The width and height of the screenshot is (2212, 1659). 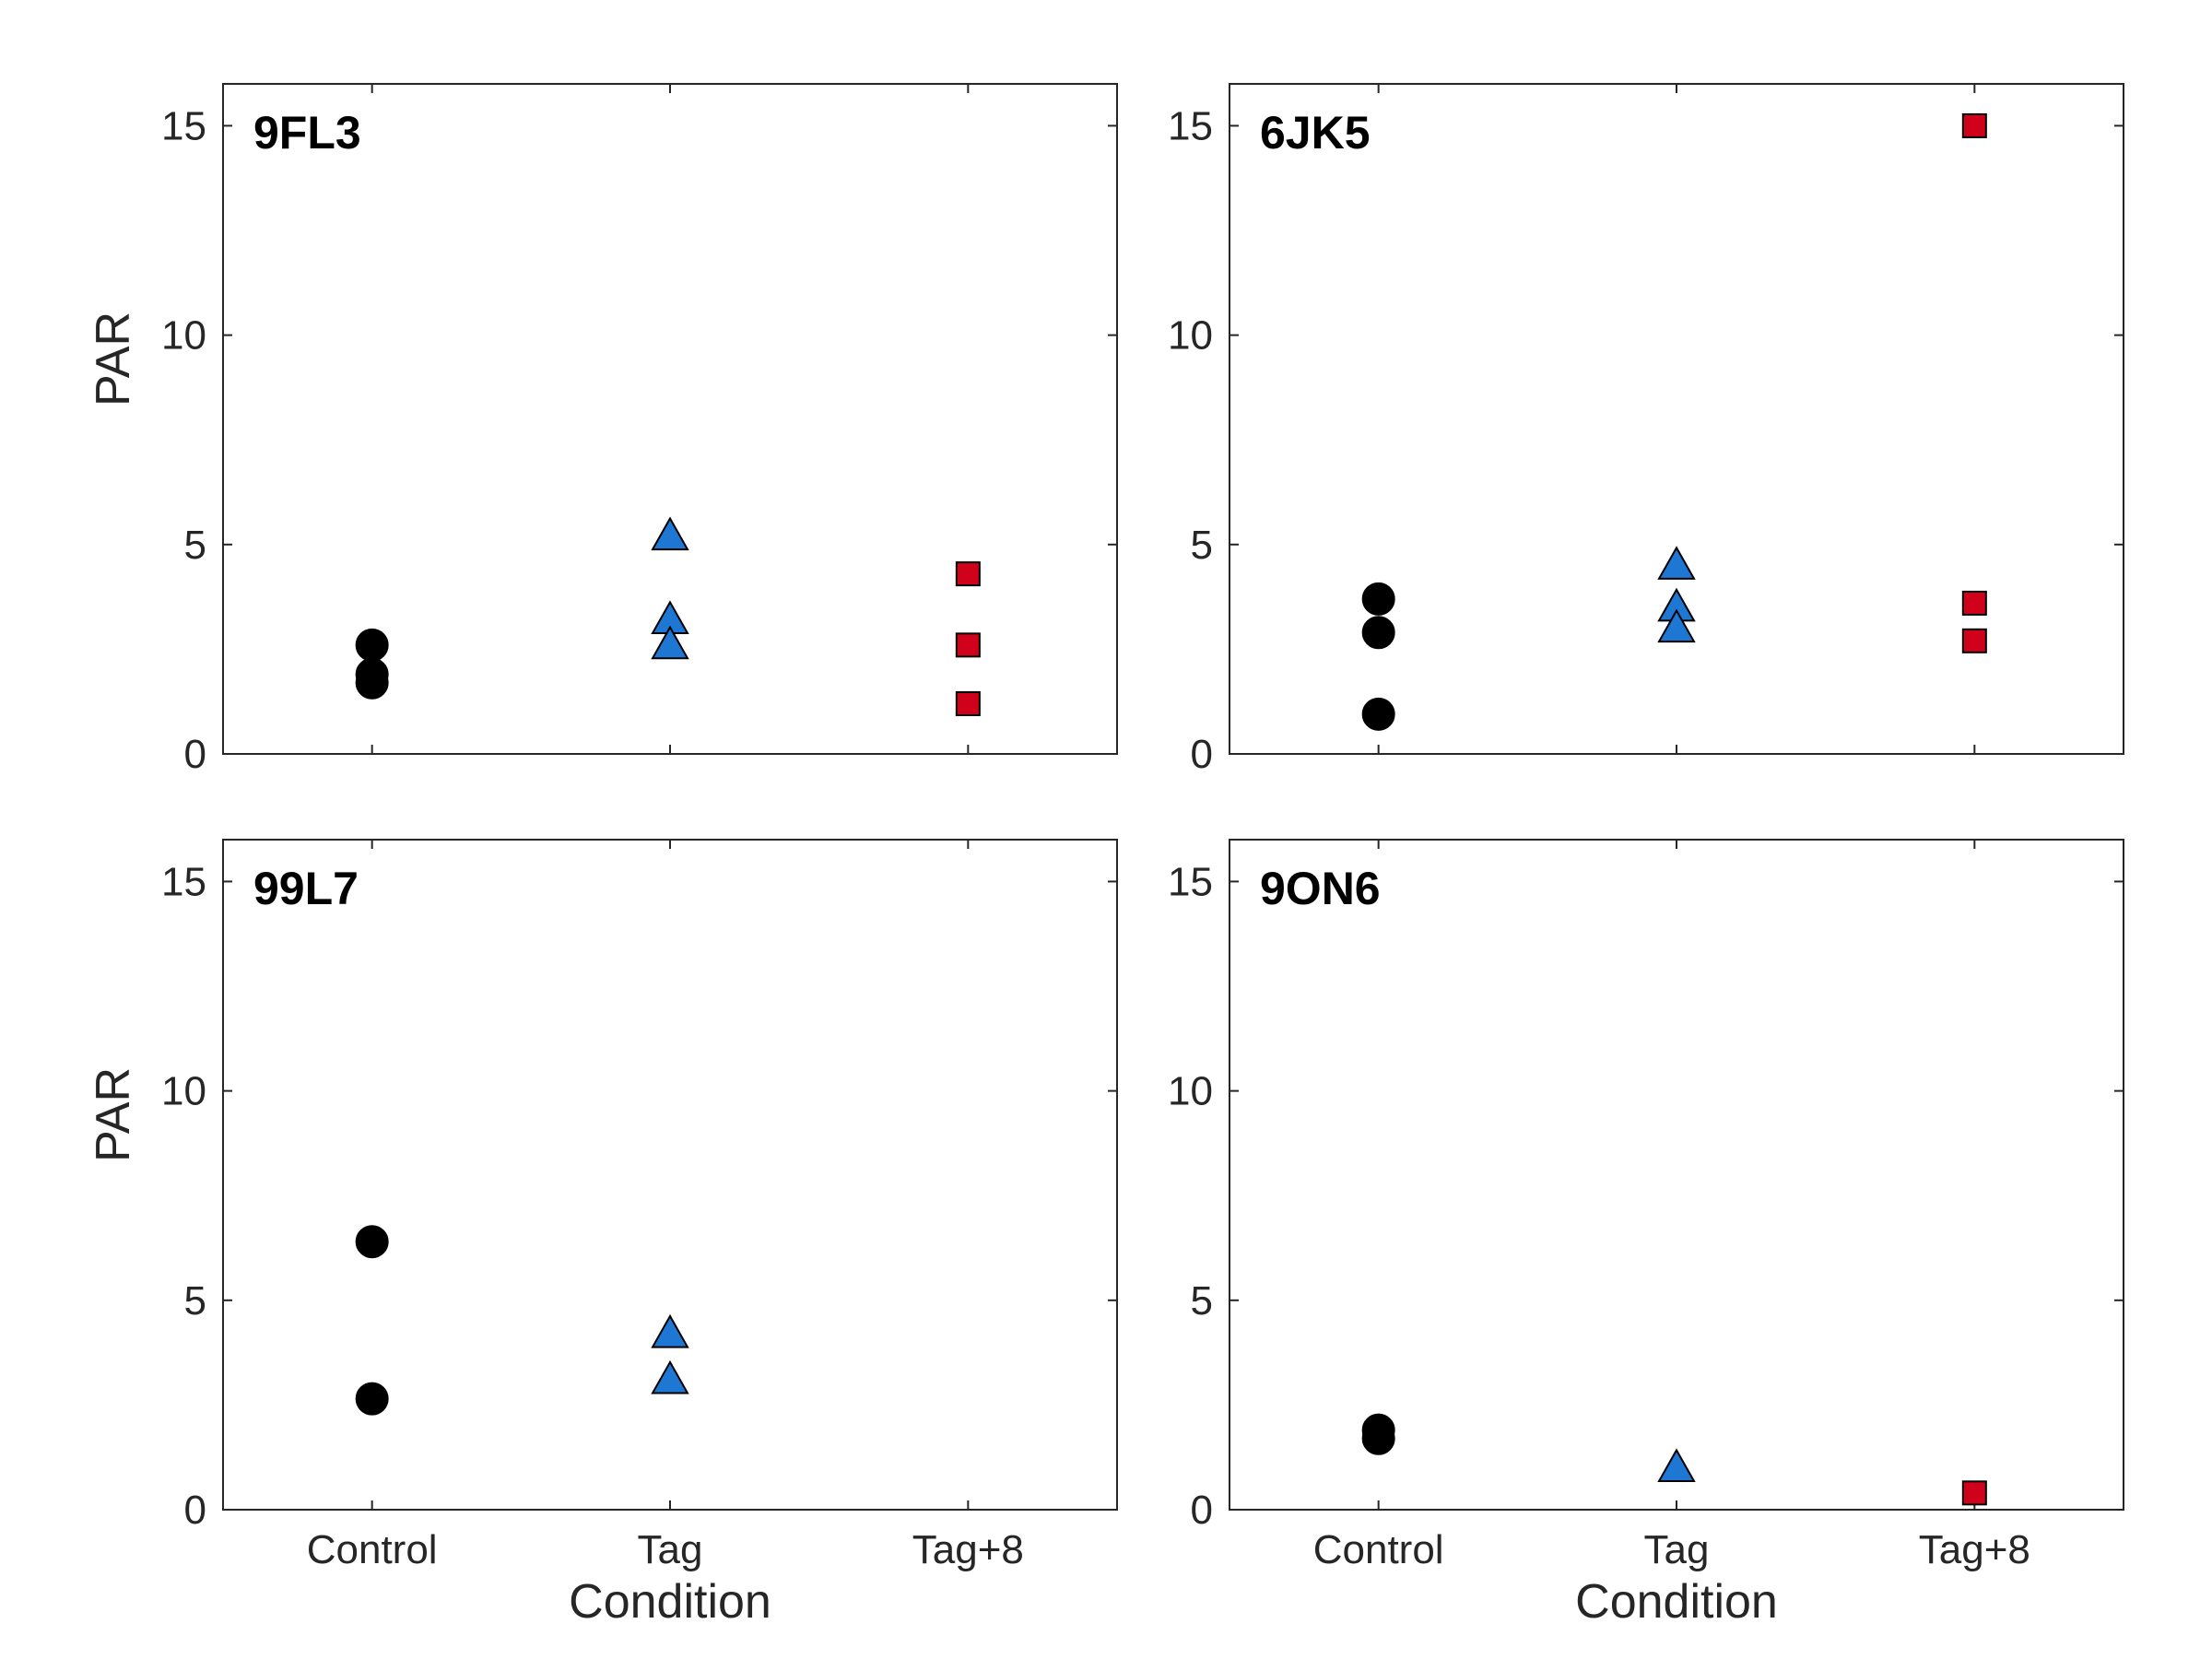 I want to click on panel-label: 6JK5, so click(x=1315, y=133).